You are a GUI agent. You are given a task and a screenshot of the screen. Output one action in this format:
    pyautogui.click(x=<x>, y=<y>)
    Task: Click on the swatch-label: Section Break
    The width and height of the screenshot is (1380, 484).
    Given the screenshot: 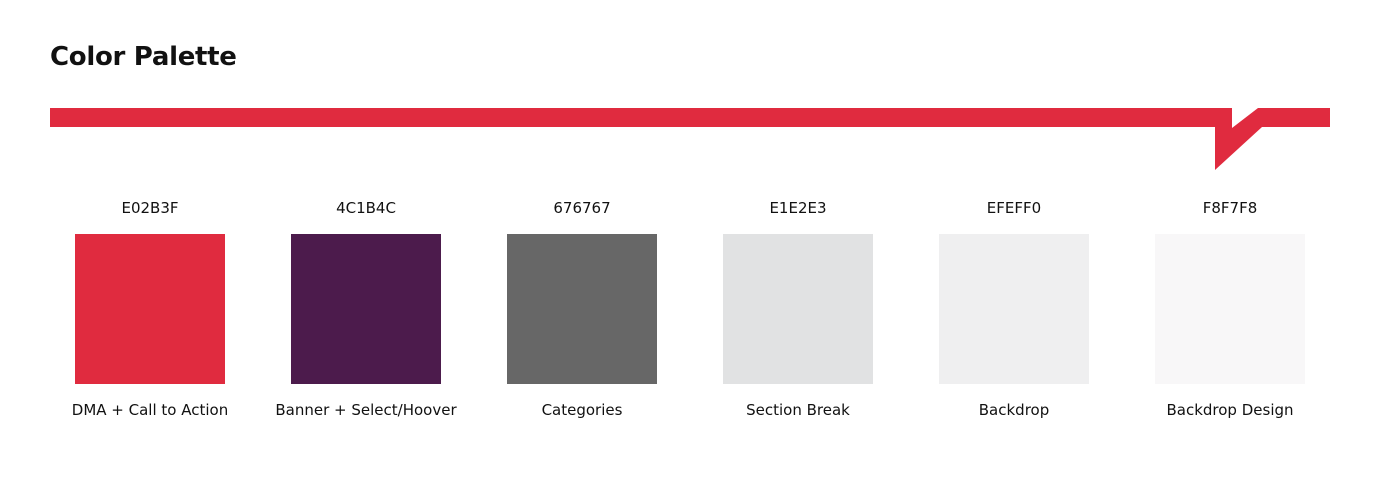 What is the action you would take?
    pyautogui.click(x=798, y=410)
    